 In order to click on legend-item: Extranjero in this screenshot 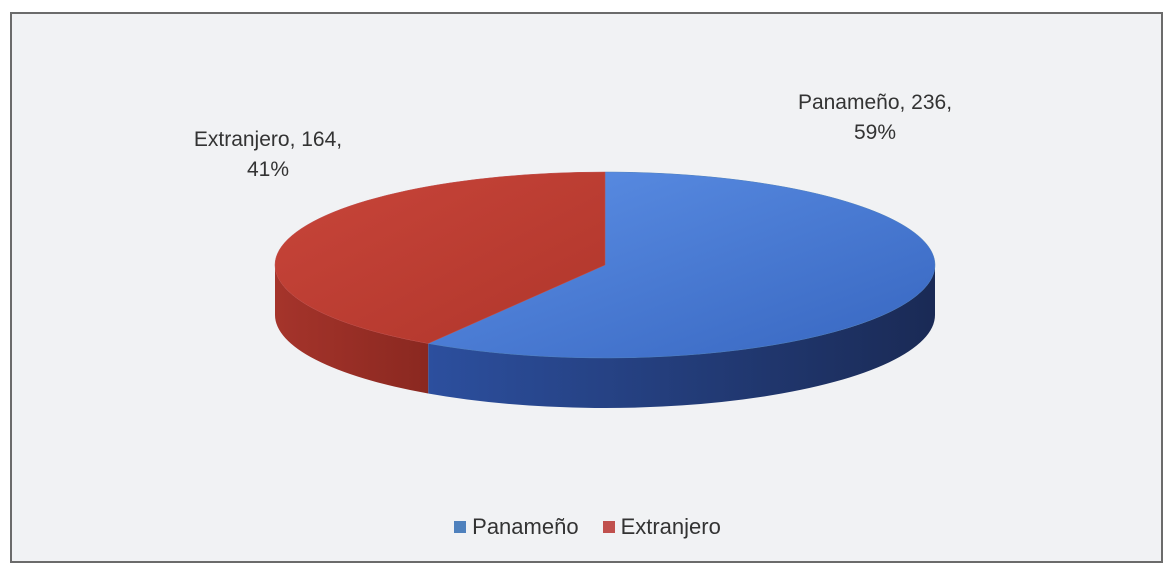, I will do `click(661, 527)`.